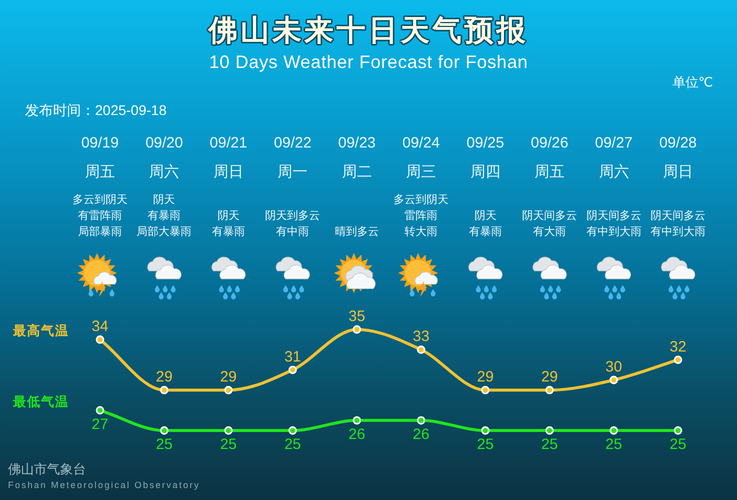 The height and width of the screenshot is (500, 737). Describe the element at coordinates (421, 232) in the screenshot. I see `annotation: 转大雨` at that location.